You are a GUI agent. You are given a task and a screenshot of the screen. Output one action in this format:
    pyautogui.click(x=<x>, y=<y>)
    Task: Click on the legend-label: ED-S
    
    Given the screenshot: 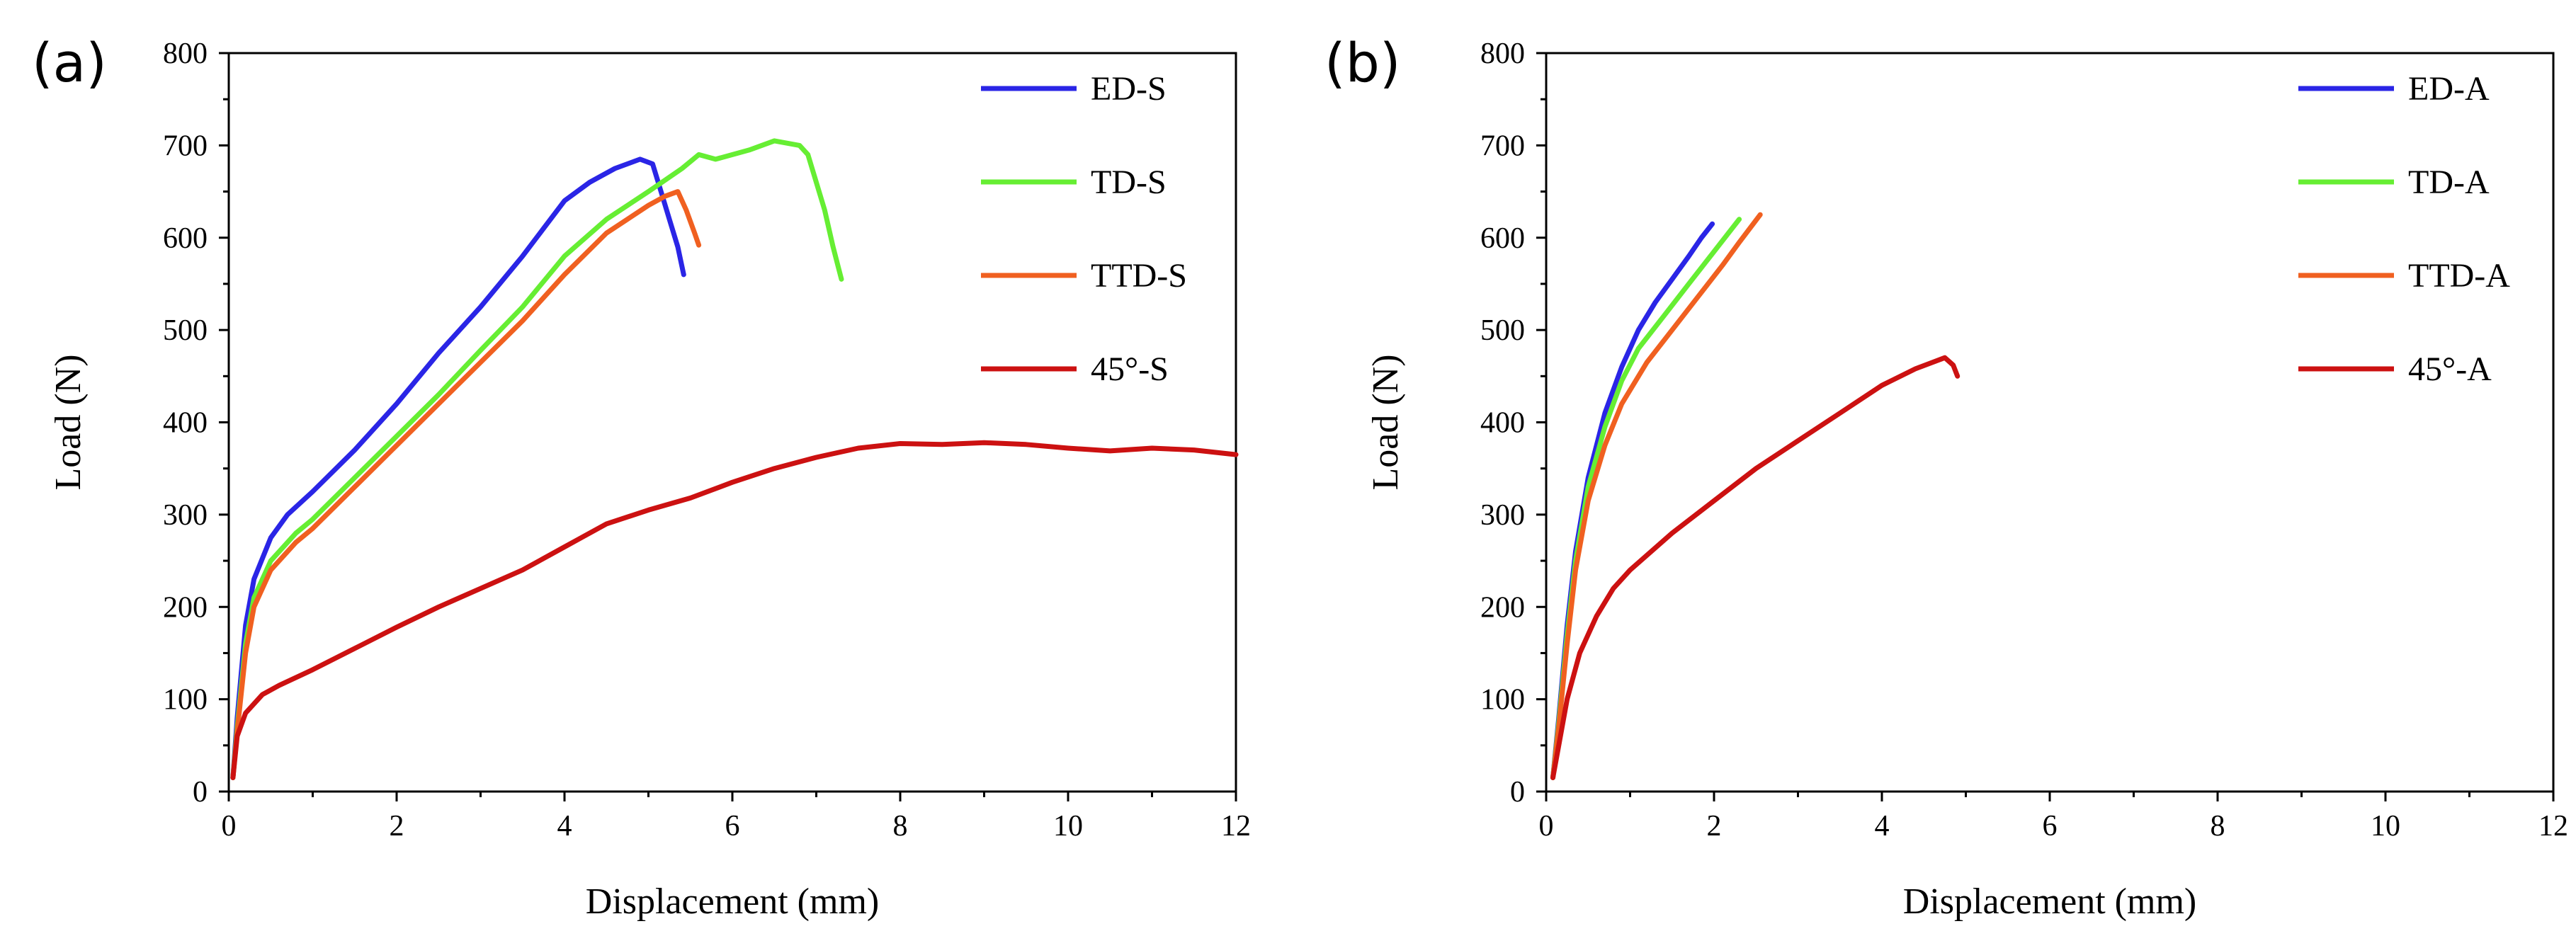 What is the action you would take?
    pyautogui.click(x=1129, y=89)
    